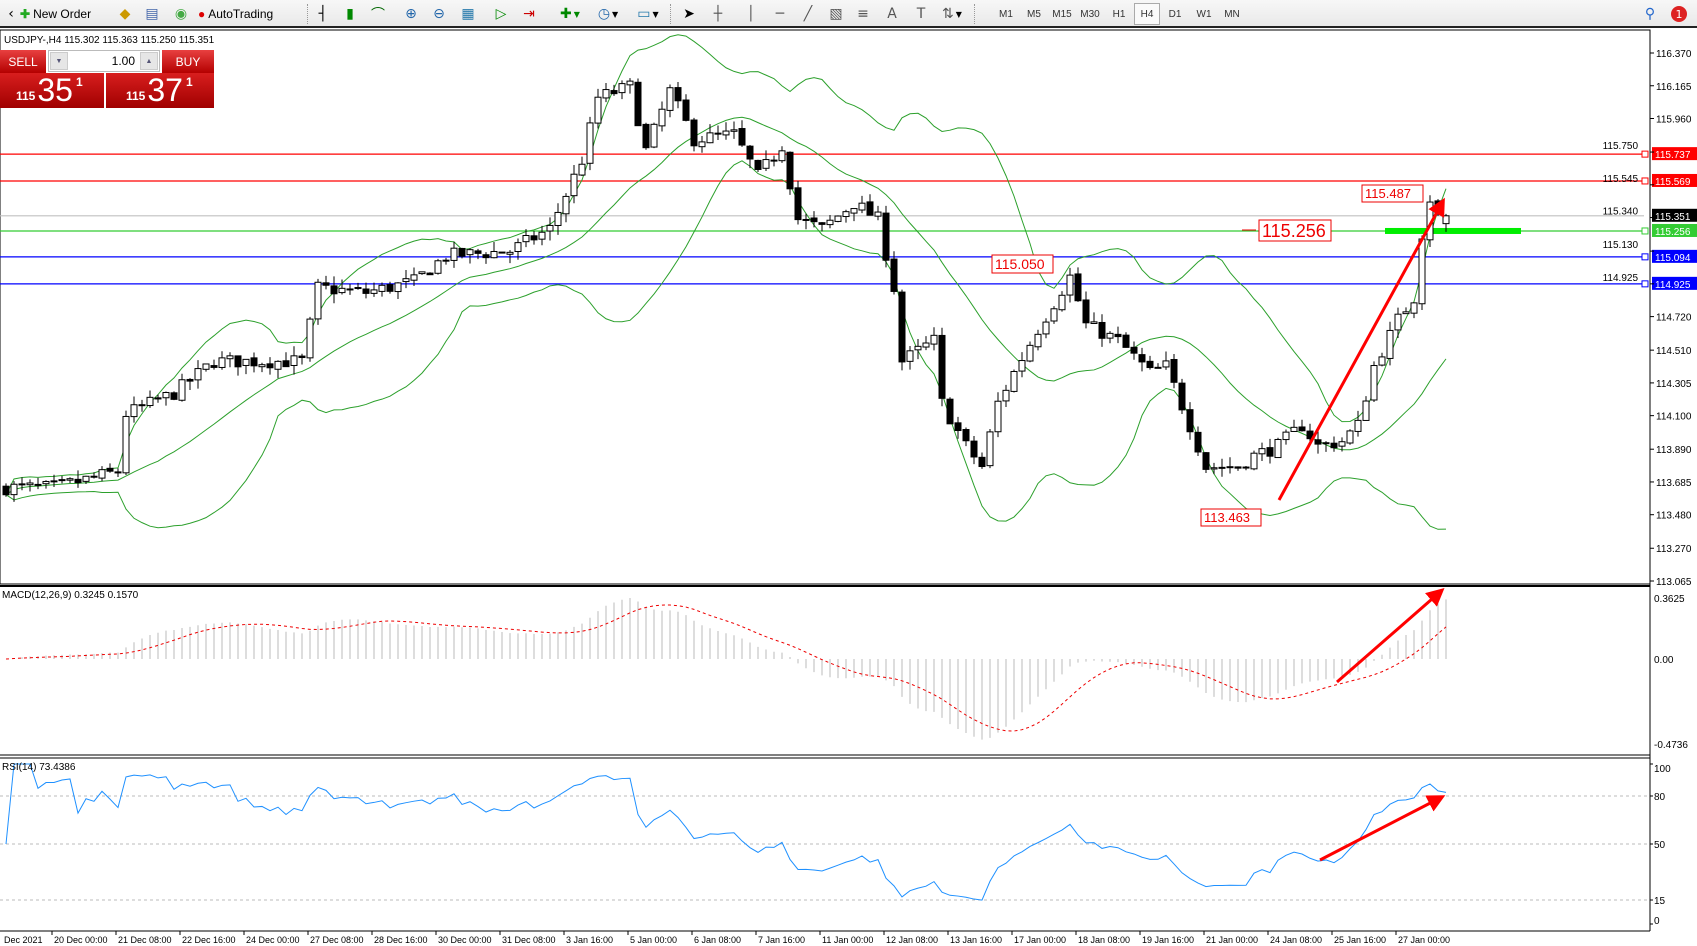  Describe the element at coordinates (149, 61) in the screenshot. I see `volume-up-icon: ▲` at that location.